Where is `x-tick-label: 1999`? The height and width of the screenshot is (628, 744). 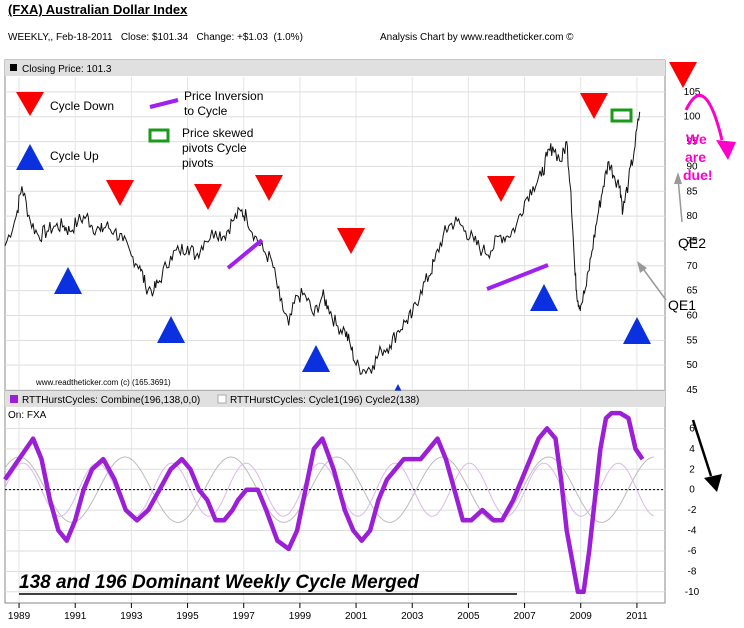
x-tick-label: 1999 is located at coordinates (300, 616).